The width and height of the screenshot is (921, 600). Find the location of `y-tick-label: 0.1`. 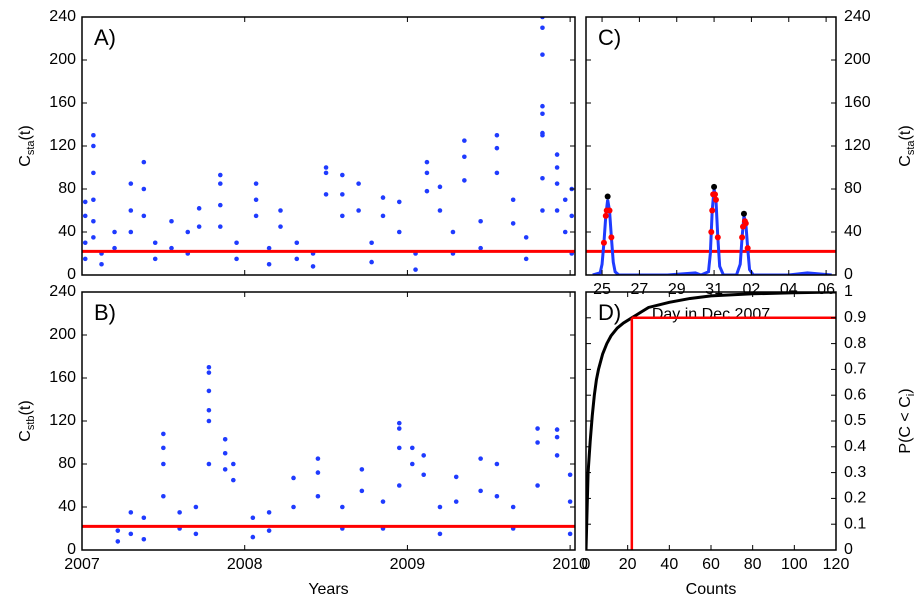

y-tick-label: 0.1 is located at coordinates (855, 523).